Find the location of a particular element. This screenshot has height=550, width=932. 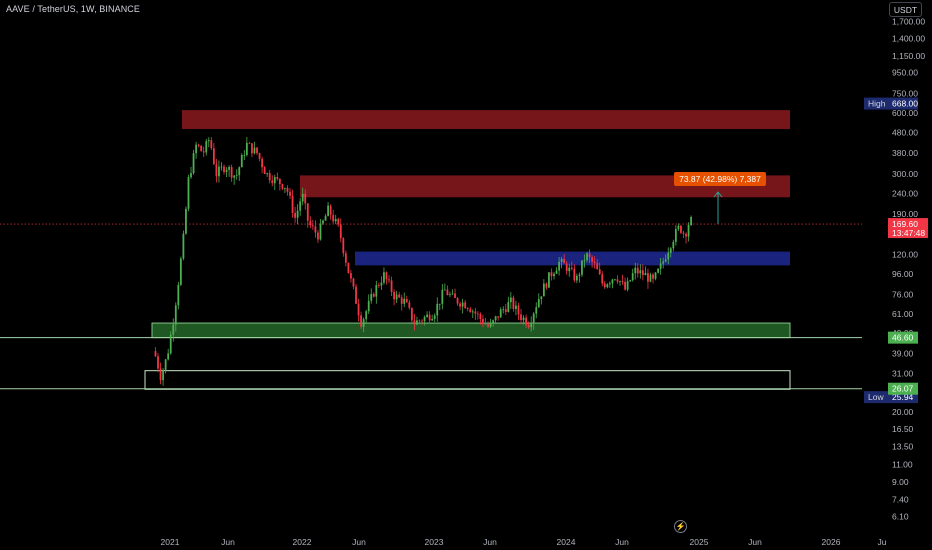

y-tick-label: 190.00 is located at coordinates (905, 214).